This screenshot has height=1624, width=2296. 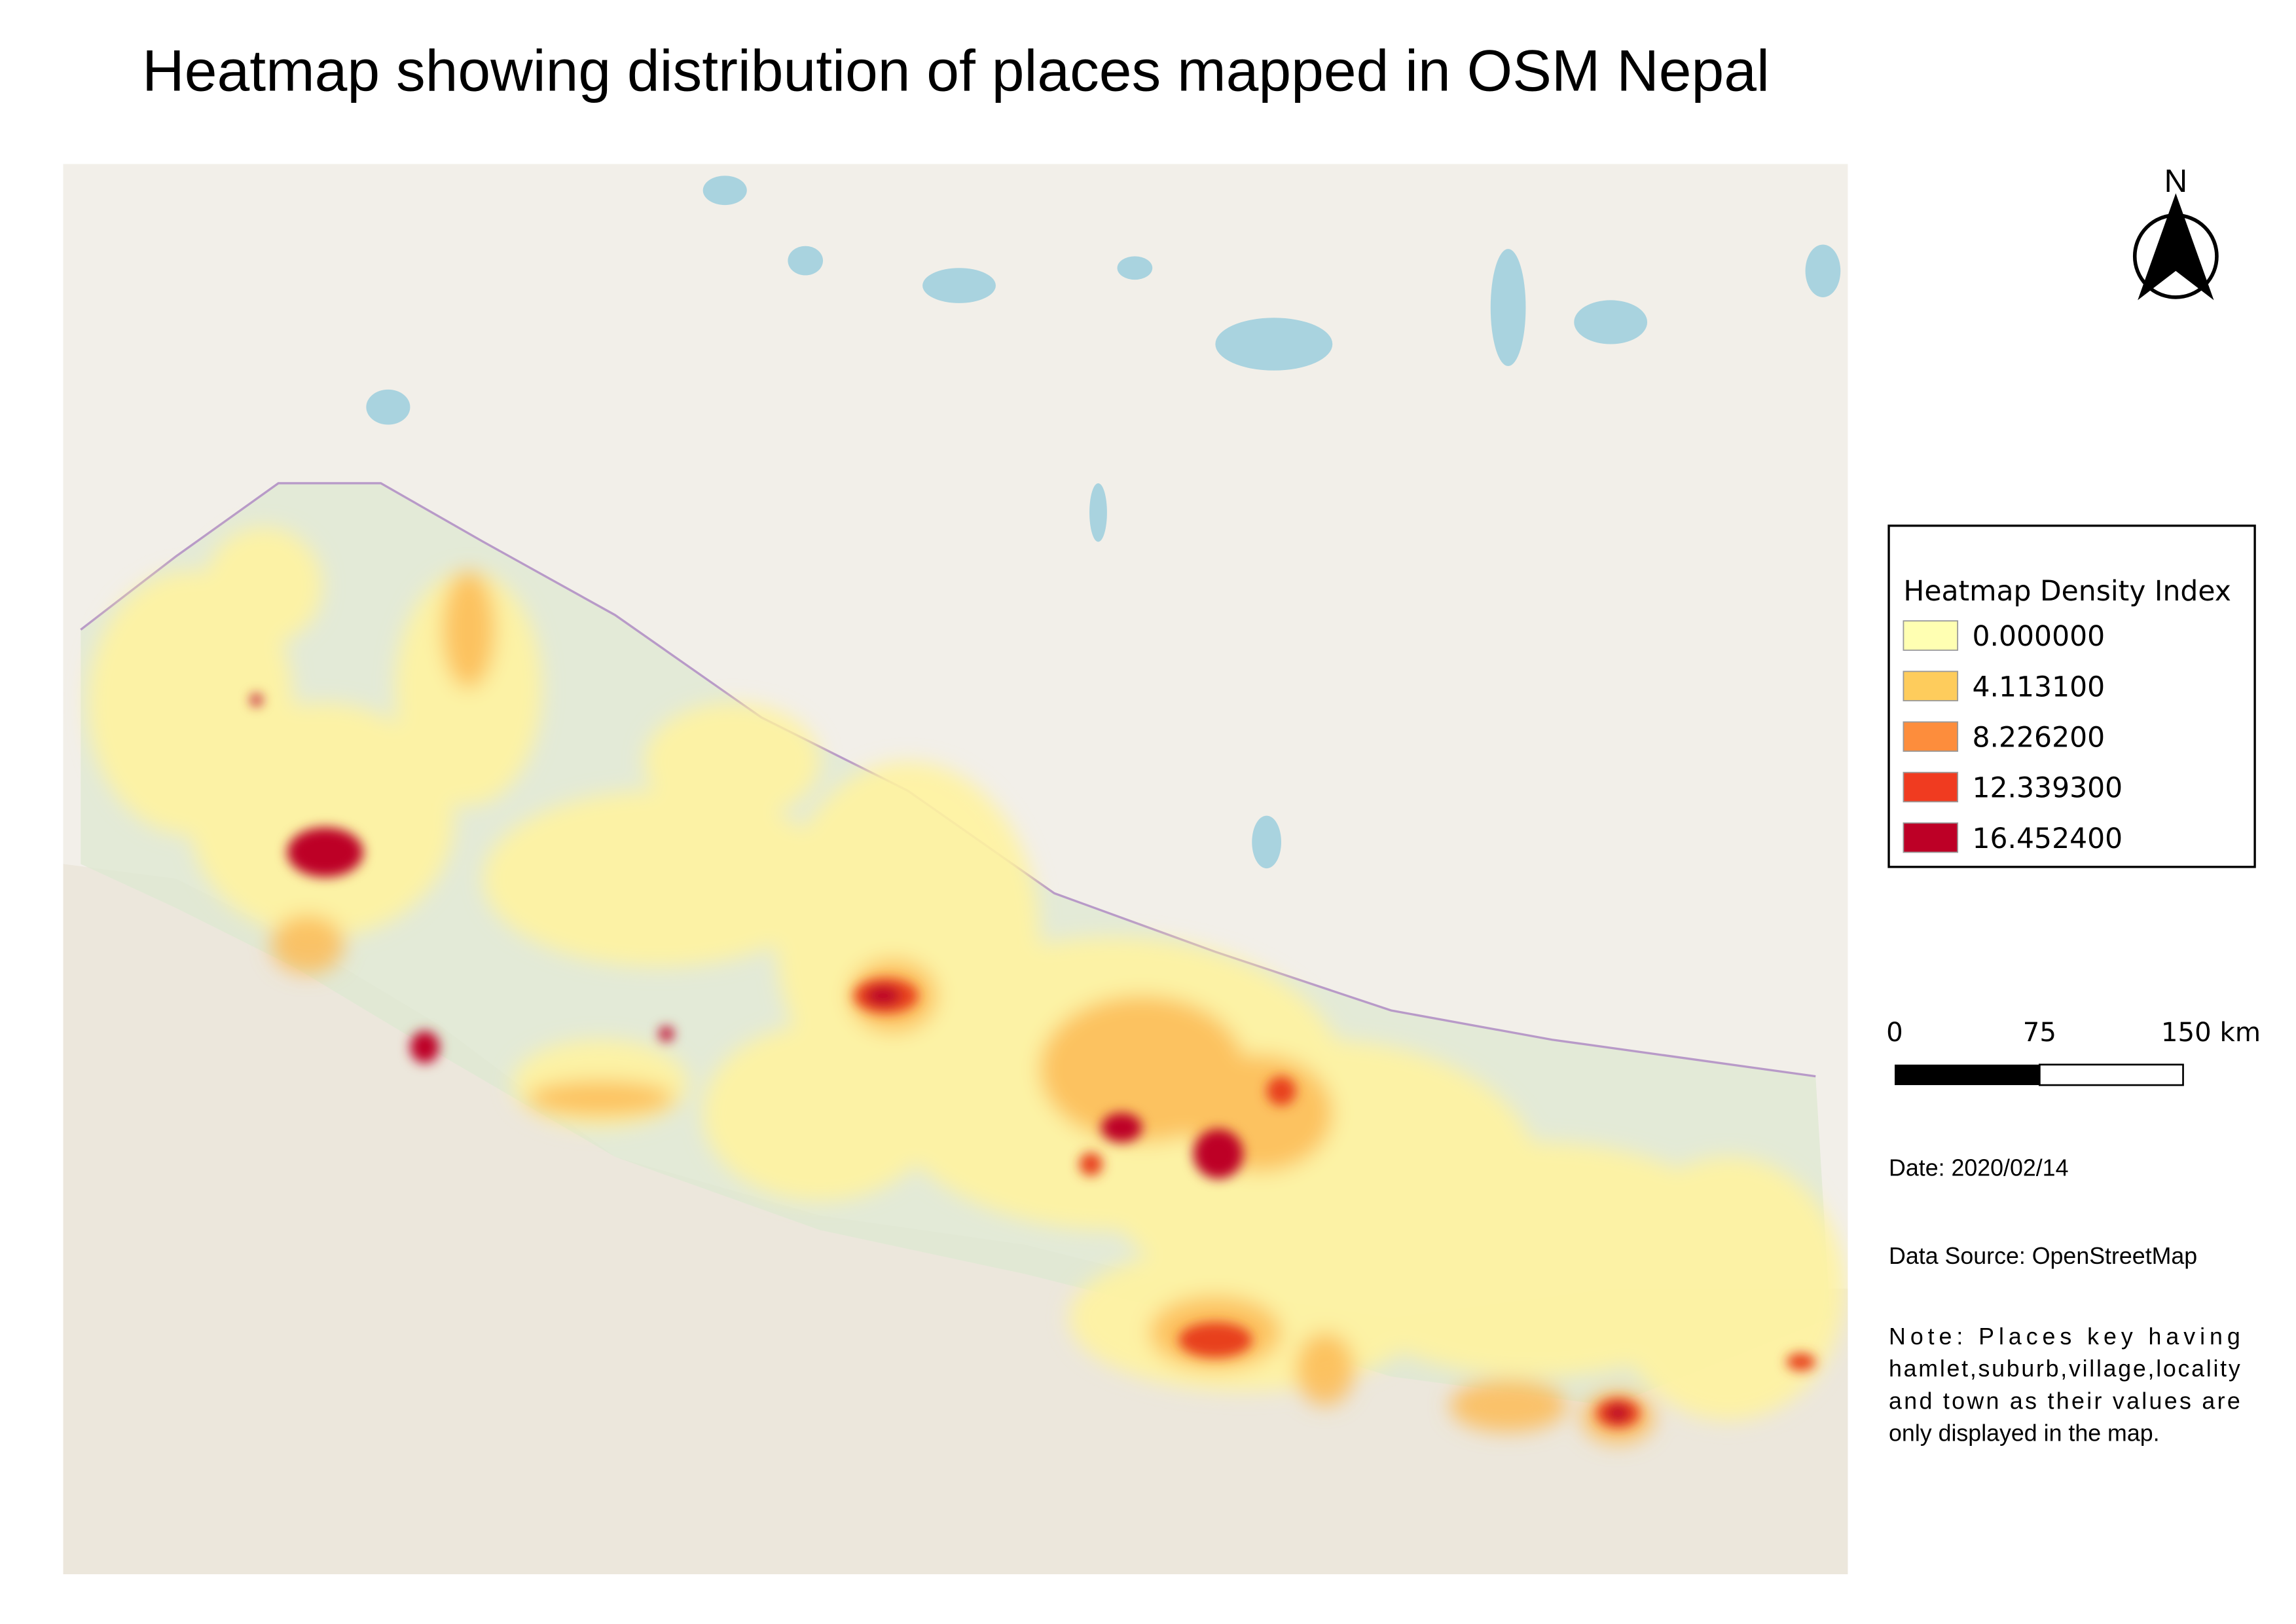 What do you see at coordinates (2064, 1336) in the screenshot?
I see `note-line: Note: Places key having` at bounding box center [2064, 1336].